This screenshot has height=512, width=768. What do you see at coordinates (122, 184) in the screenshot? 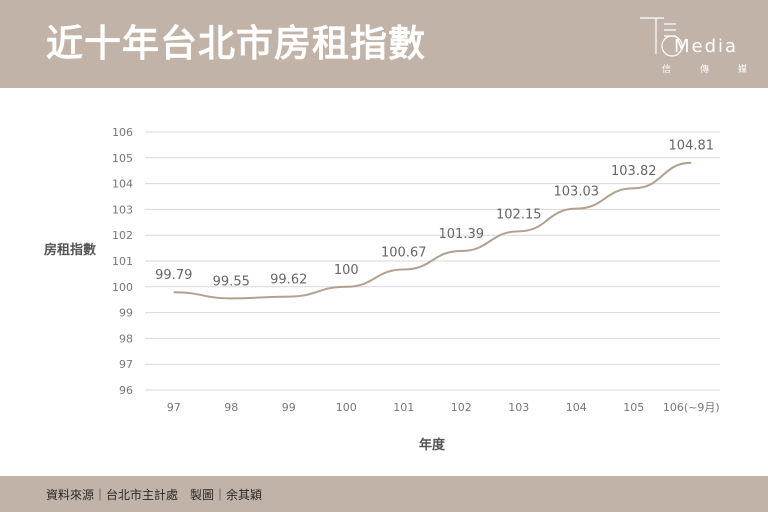
I see `y-tick-label: 104` at bounding box center [122, 184].